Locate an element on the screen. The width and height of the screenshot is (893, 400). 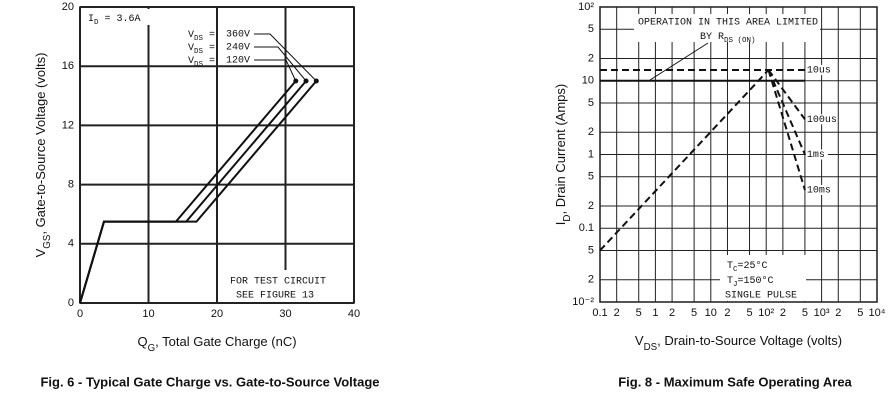
y-axis-label-part: V is located at coordinates (40, 252).